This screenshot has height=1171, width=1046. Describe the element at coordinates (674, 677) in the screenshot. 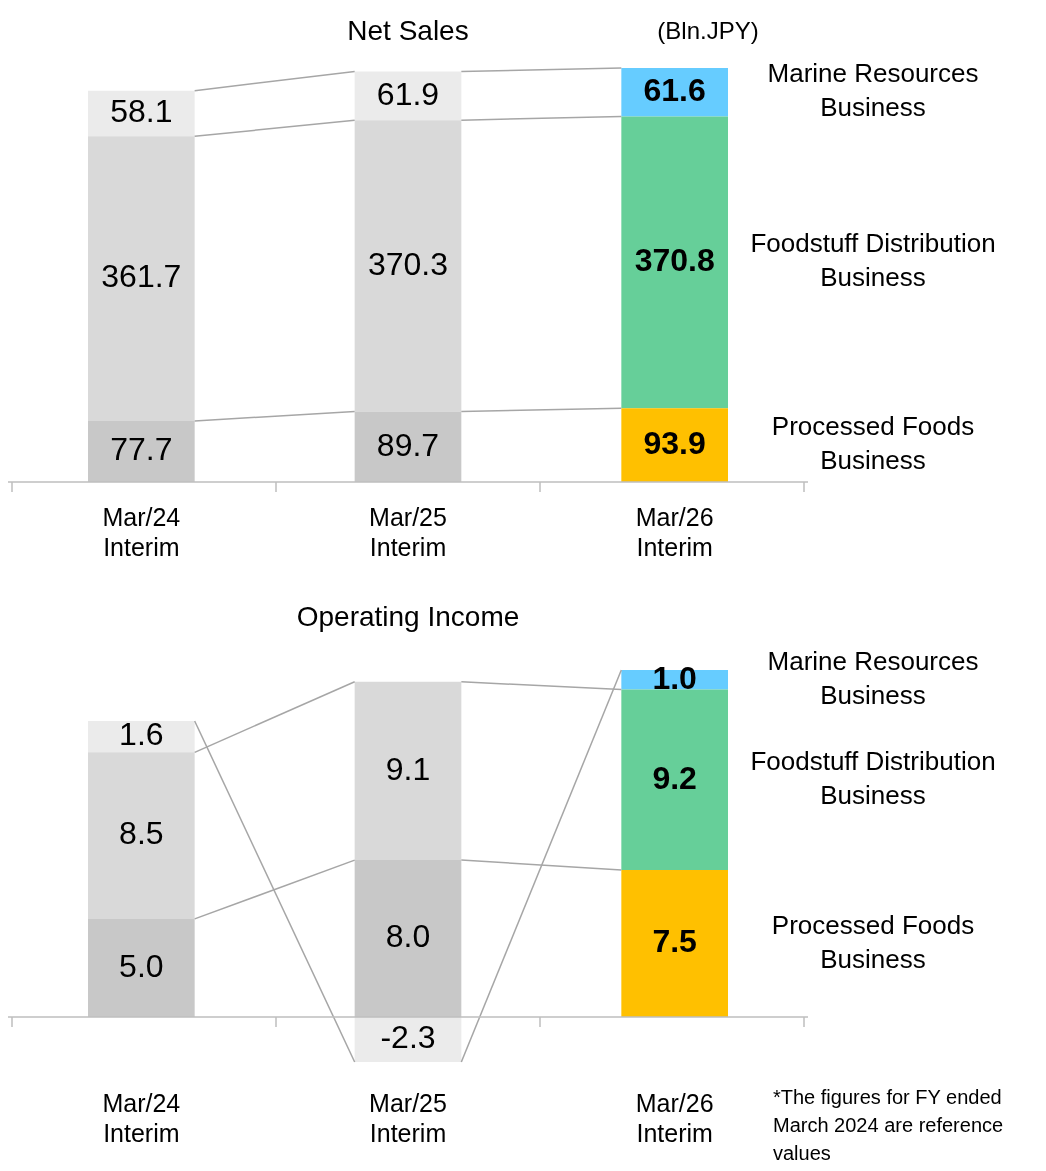

I see `data-label: 1.0` at that location.